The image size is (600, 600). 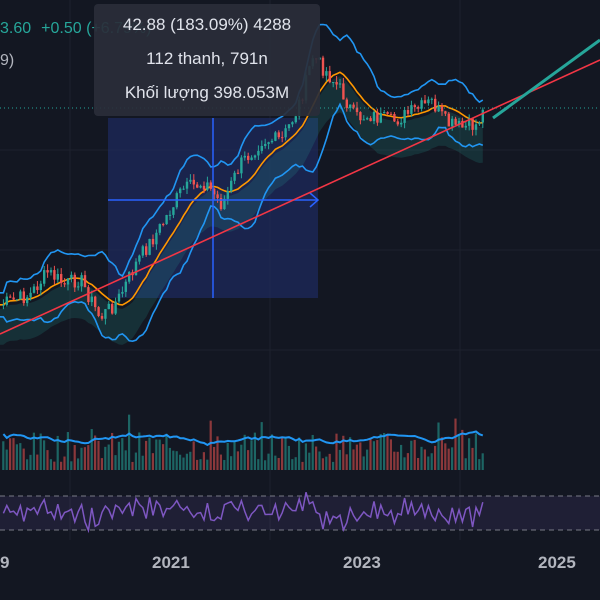 I want to click on legend-price: 3.60, so click(x=16, y=28).